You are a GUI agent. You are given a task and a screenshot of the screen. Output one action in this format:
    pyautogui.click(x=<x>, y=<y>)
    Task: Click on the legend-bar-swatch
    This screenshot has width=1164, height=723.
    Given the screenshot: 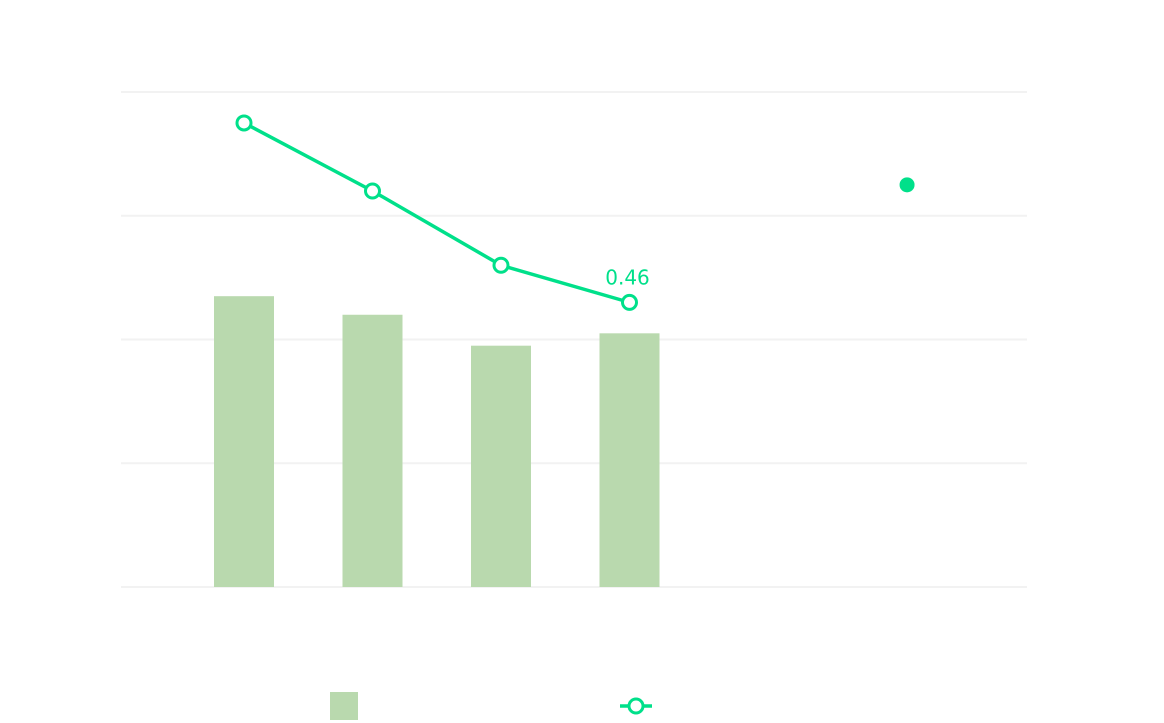 What is the action you would take?
    pyautogui.click(x=344, y=706)
    